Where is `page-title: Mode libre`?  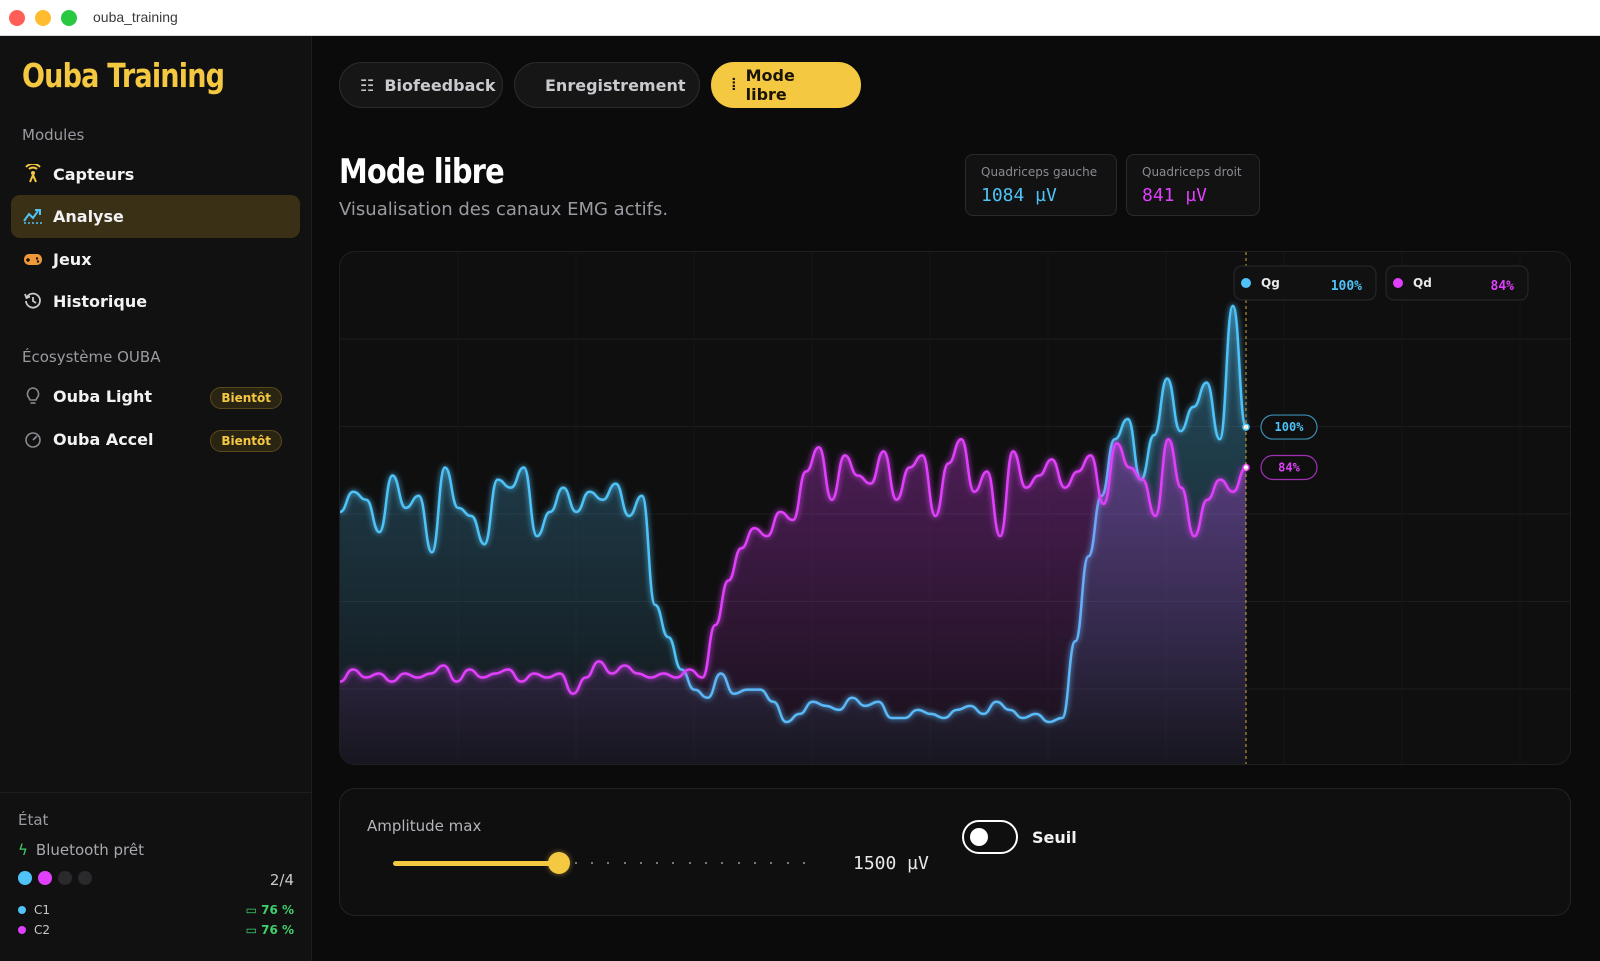 page-title: Mode libre is located at coordinates (422, 172).